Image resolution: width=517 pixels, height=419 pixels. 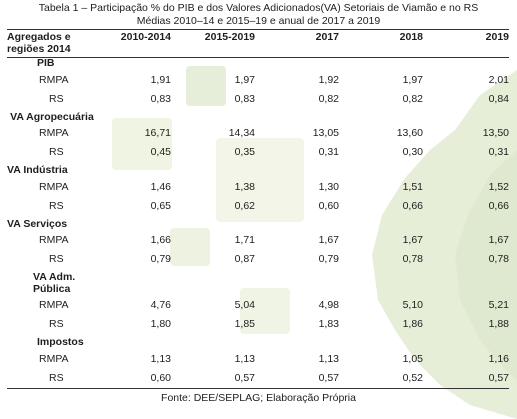 What do you see at coordinates (328, 79) in the screenshot?
I see `cell: 1,92` at bounding box center [328, 79].